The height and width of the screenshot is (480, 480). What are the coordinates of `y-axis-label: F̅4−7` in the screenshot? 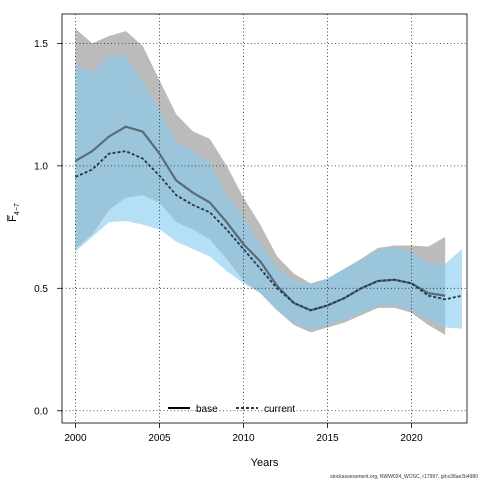 It's located at (14, 212).